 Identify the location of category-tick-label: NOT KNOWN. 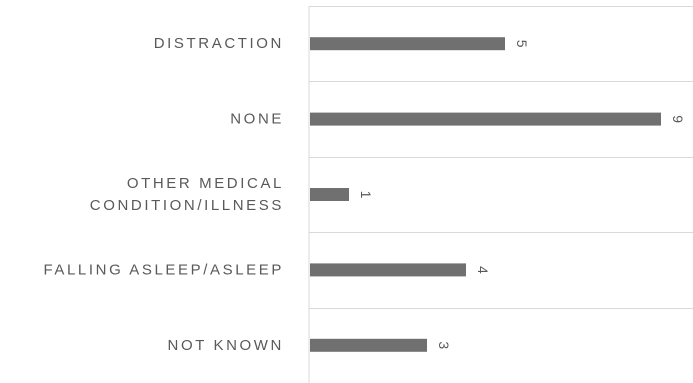
(226, 345).